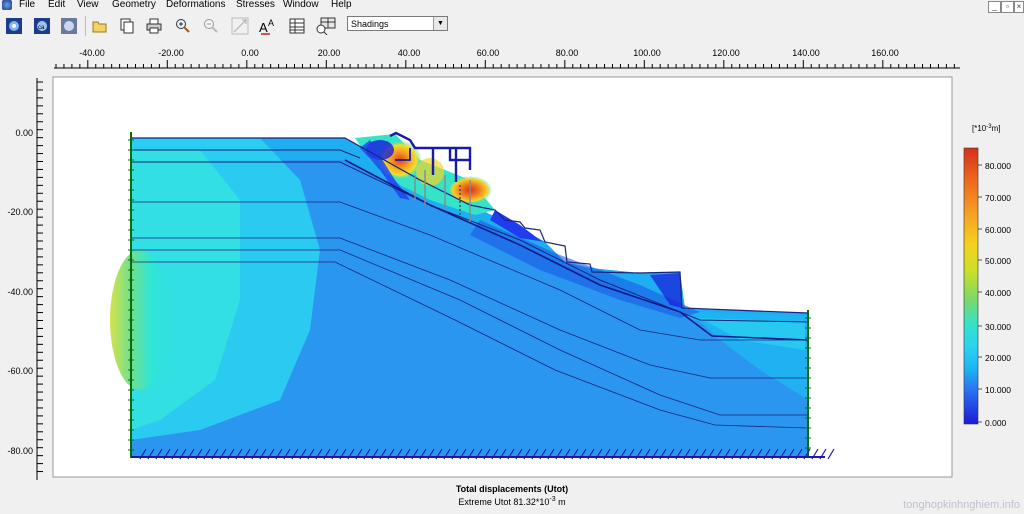 This screenshot has width=1024, height=514. I want to click on menu-view: View, so click(88, 5).